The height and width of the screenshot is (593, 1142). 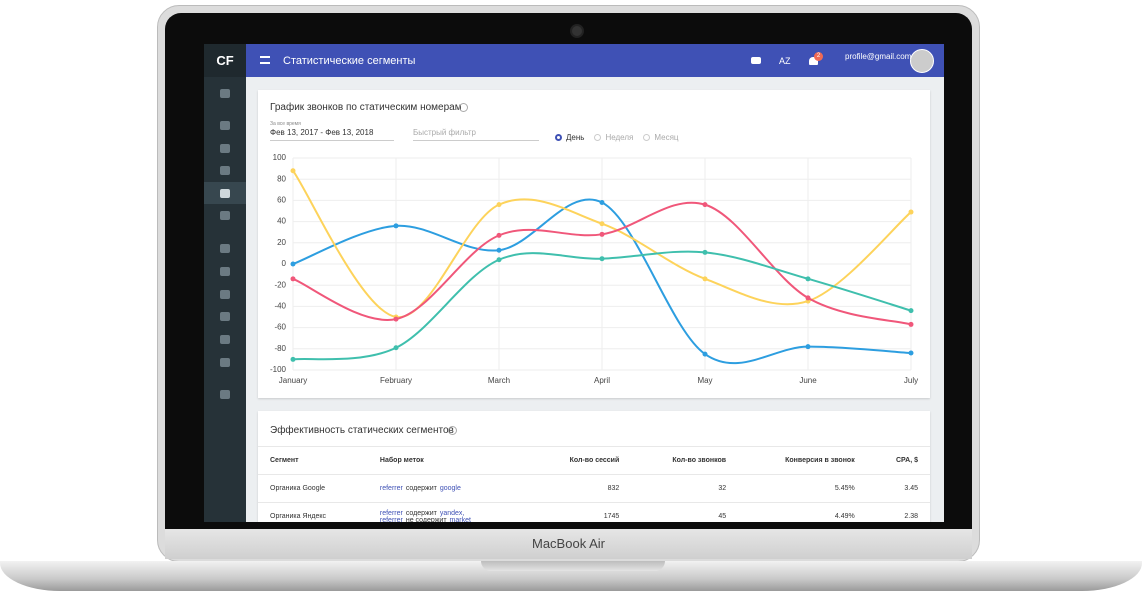 I want to click on segment-cell: Органика Яндекс, so click(x=313, y=512).